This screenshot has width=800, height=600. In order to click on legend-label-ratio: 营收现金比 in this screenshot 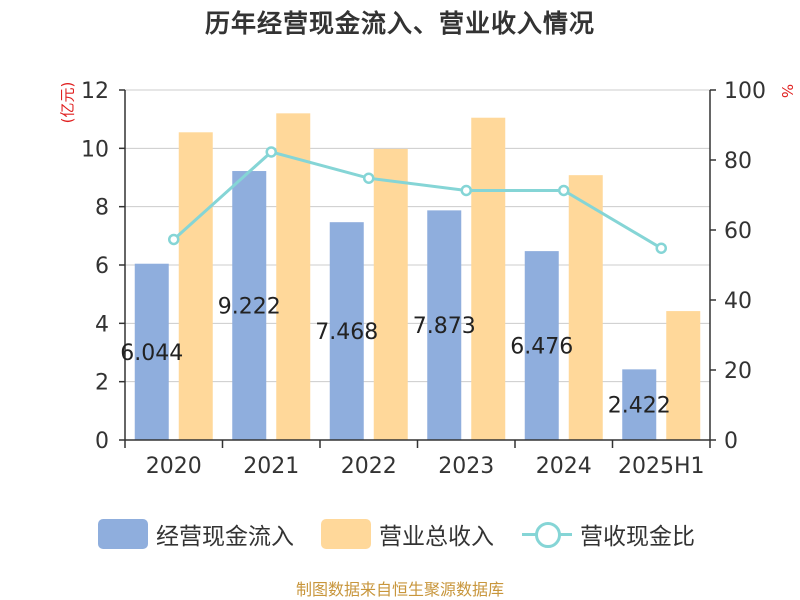, I will do `click(637, 537)`.